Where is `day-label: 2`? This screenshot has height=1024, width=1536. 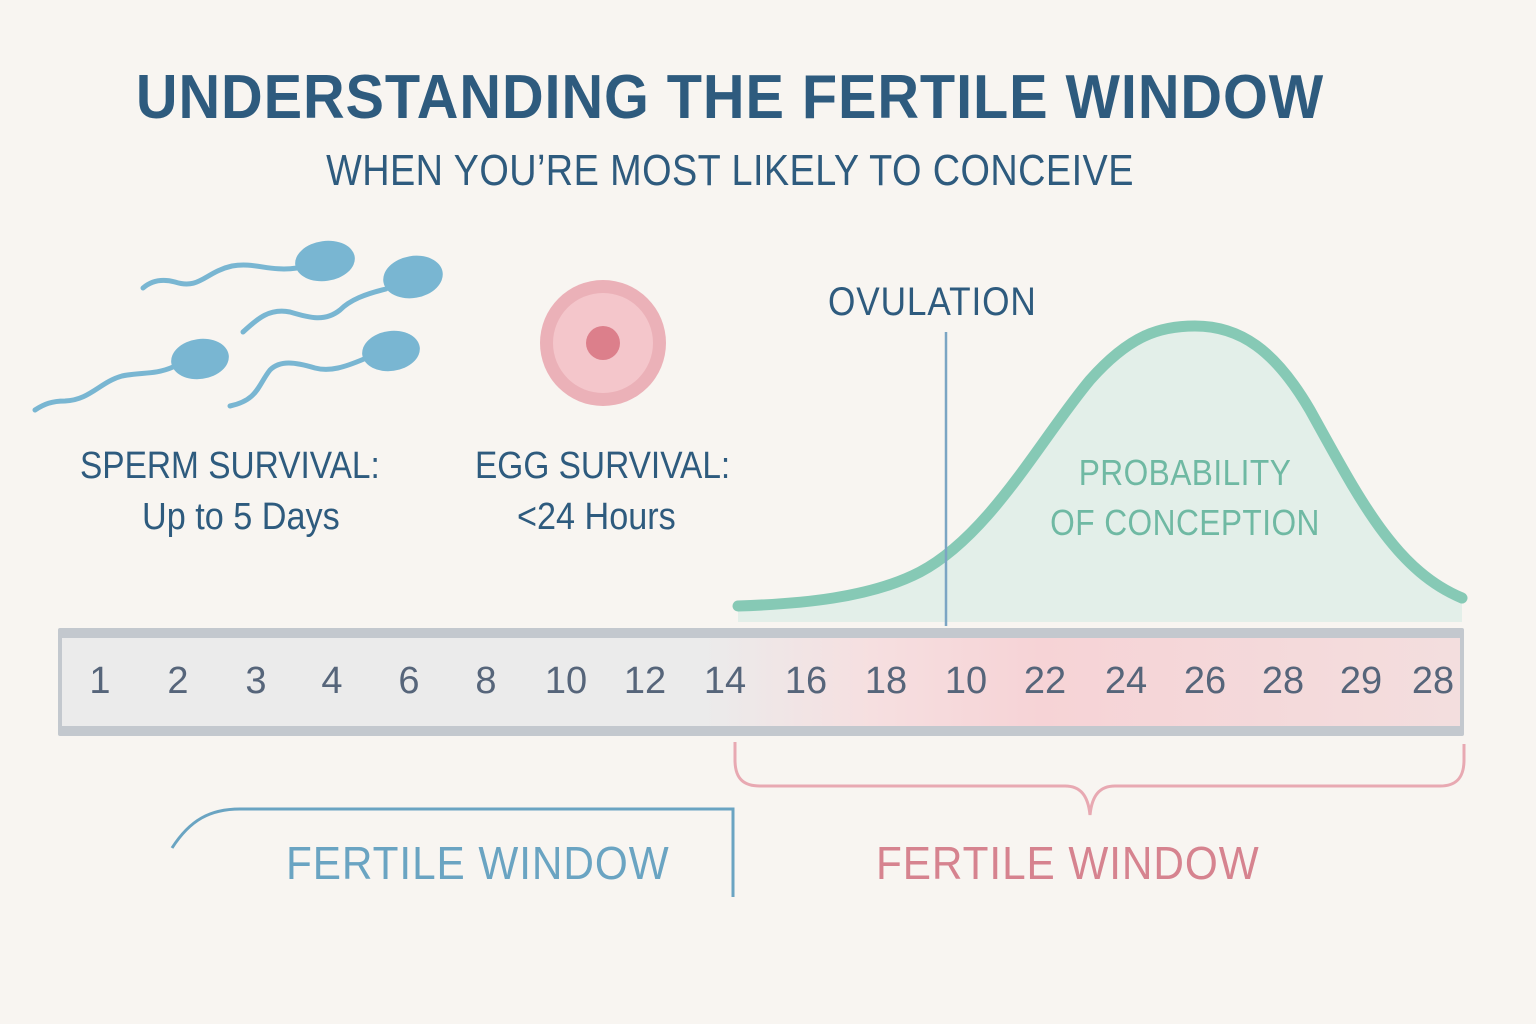 day-label: 2 is located at coordinates (178, 681).